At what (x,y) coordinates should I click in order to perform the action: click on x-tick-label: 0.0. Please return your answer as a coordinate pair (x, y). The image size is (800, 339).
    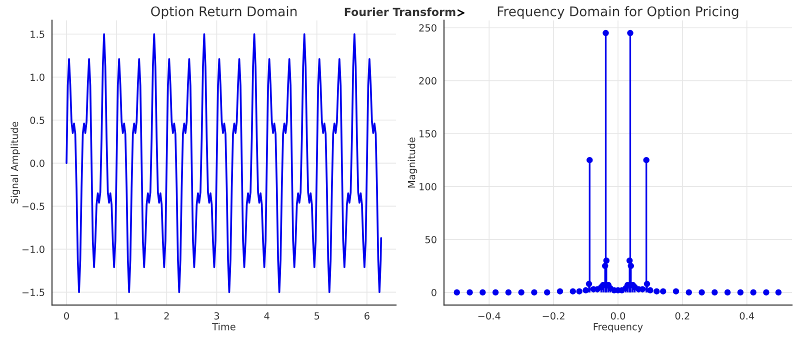
    Looking at the image, I should click on (618, 316).